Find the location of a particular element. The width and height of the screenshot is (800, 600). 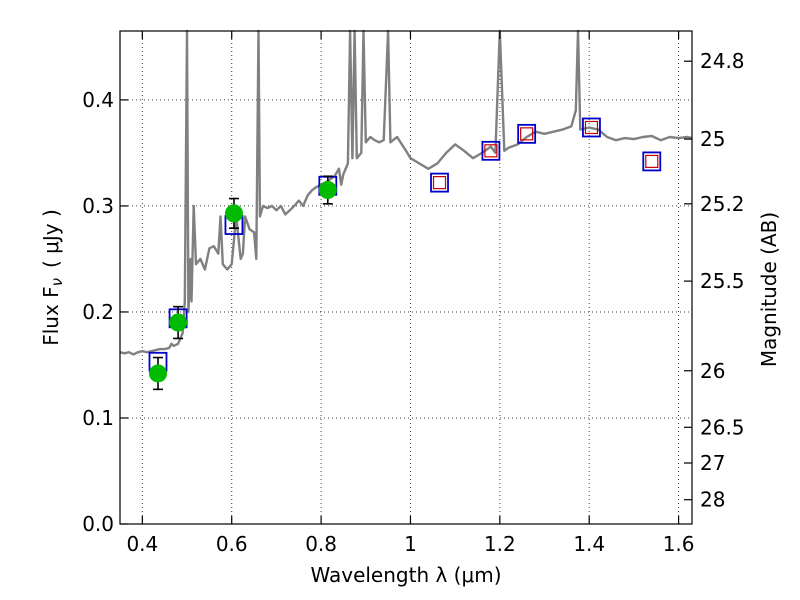

x-tick-label: 1.4 is located at coordinates (589, 544).